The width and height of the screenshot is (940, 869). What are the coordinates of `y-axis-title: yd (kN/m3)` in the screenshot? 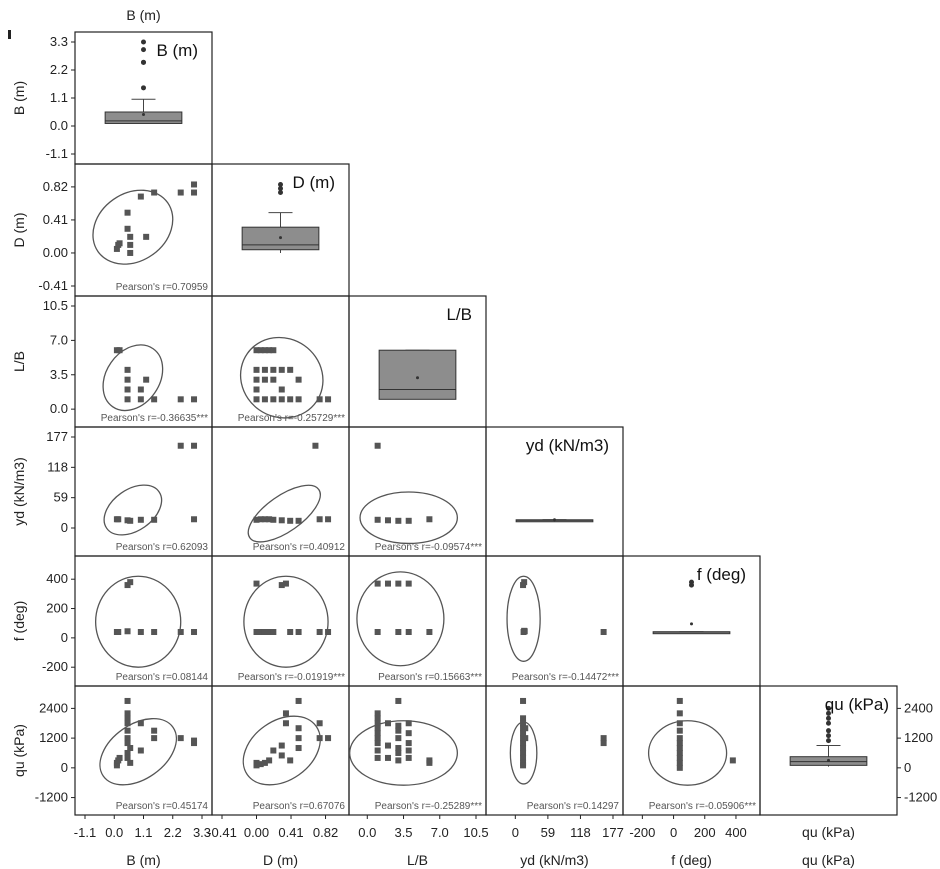 It's located at (19, 491).